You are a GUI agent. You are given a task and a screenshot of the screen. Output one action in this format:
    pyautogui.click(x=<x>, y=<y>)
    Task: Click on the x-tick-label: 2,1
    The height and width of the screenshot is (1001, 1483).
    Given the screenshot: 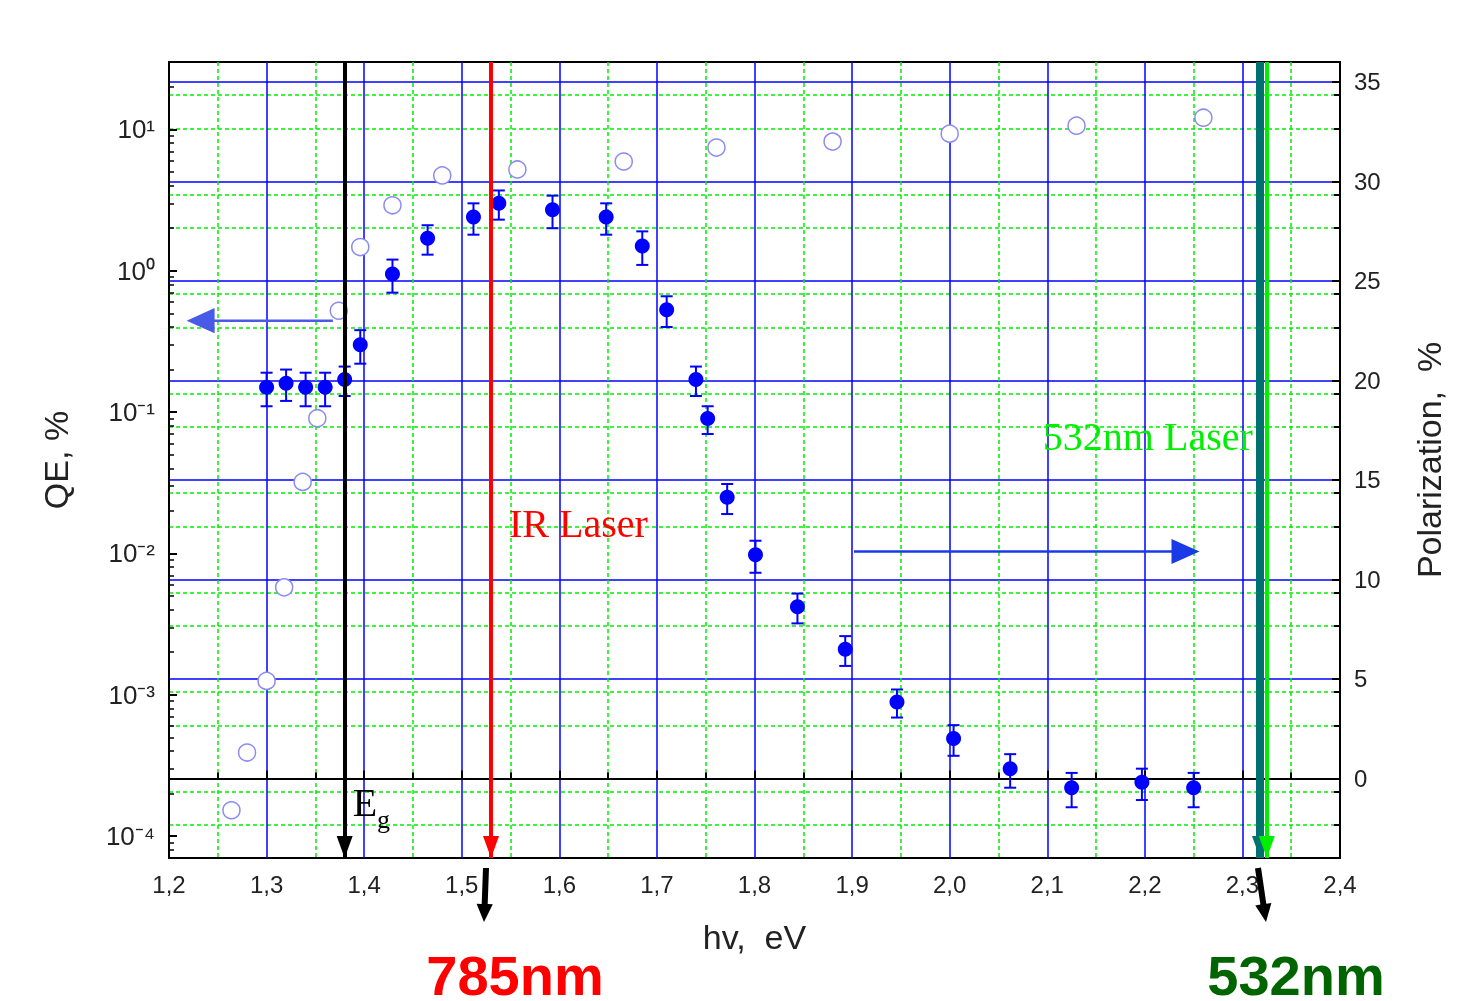 What is the action you would take?
    pyautogui.click(x=1047, y=884)
    